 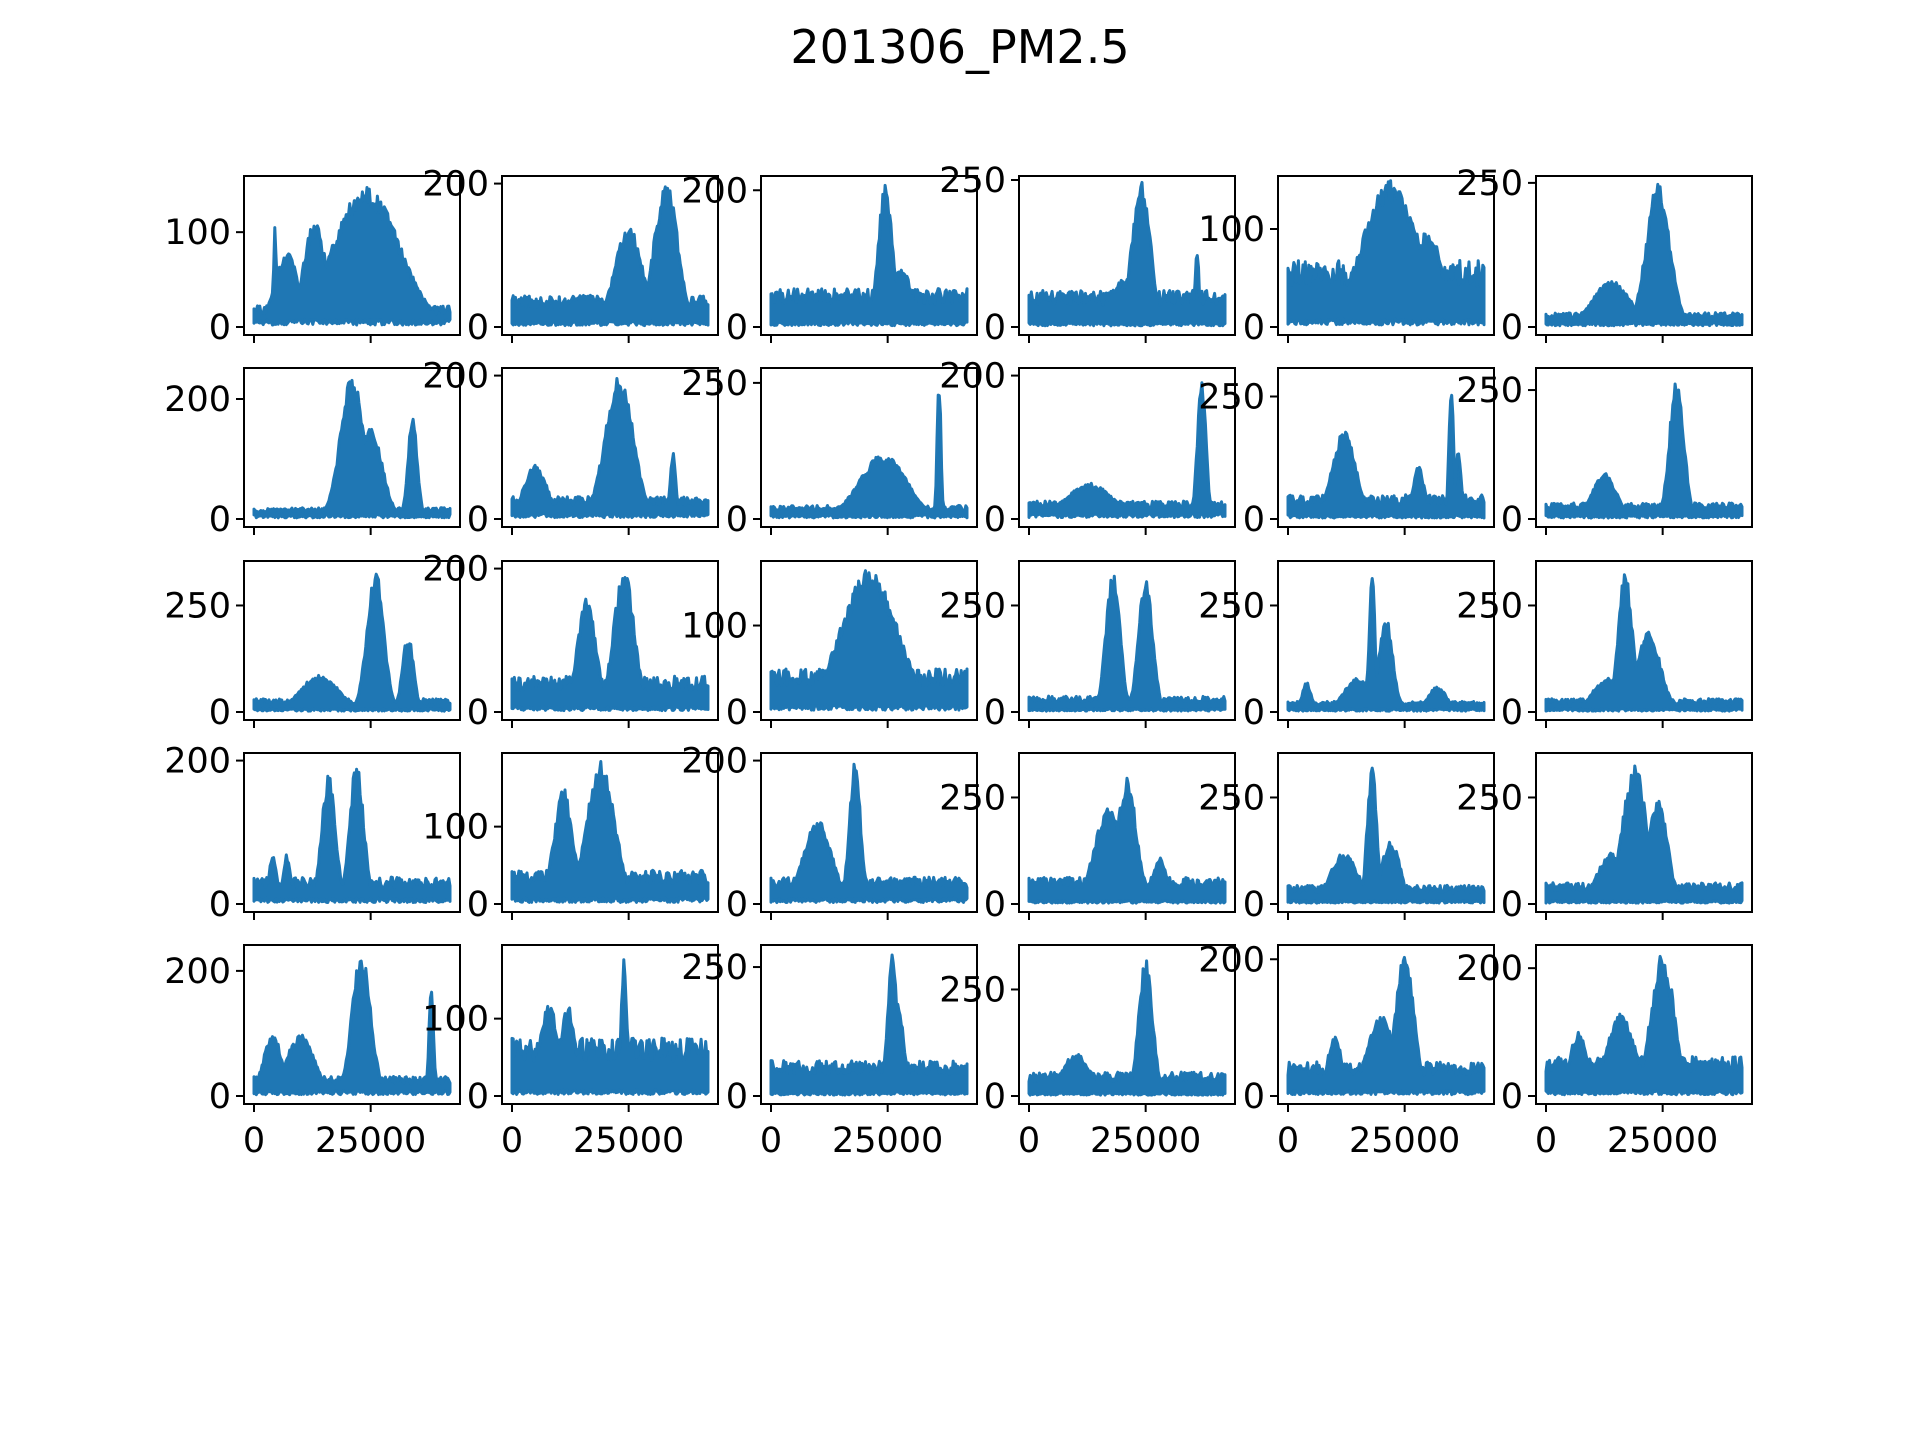 I want to click on subplot-17: 0 250, so click(x=1346, y=646).